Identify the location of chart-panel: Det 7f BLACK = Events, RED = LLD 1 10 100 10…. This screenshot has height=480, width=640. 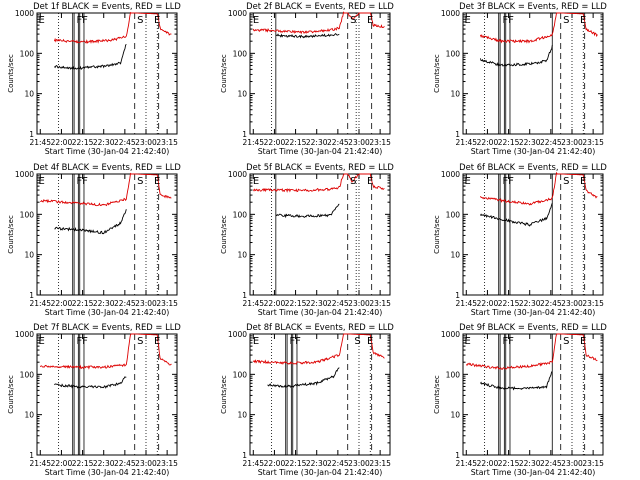
(94, 399).